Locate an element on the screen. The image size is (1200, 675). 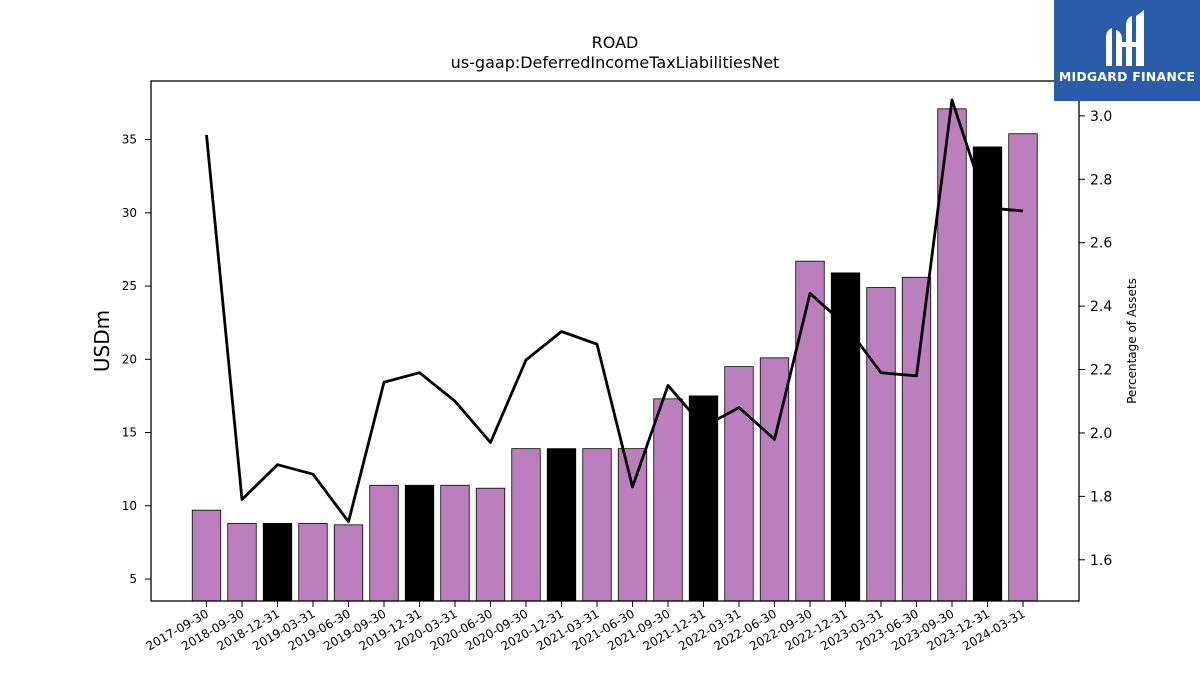
y-tick-label: 15 is located at coordinates (129, 433).